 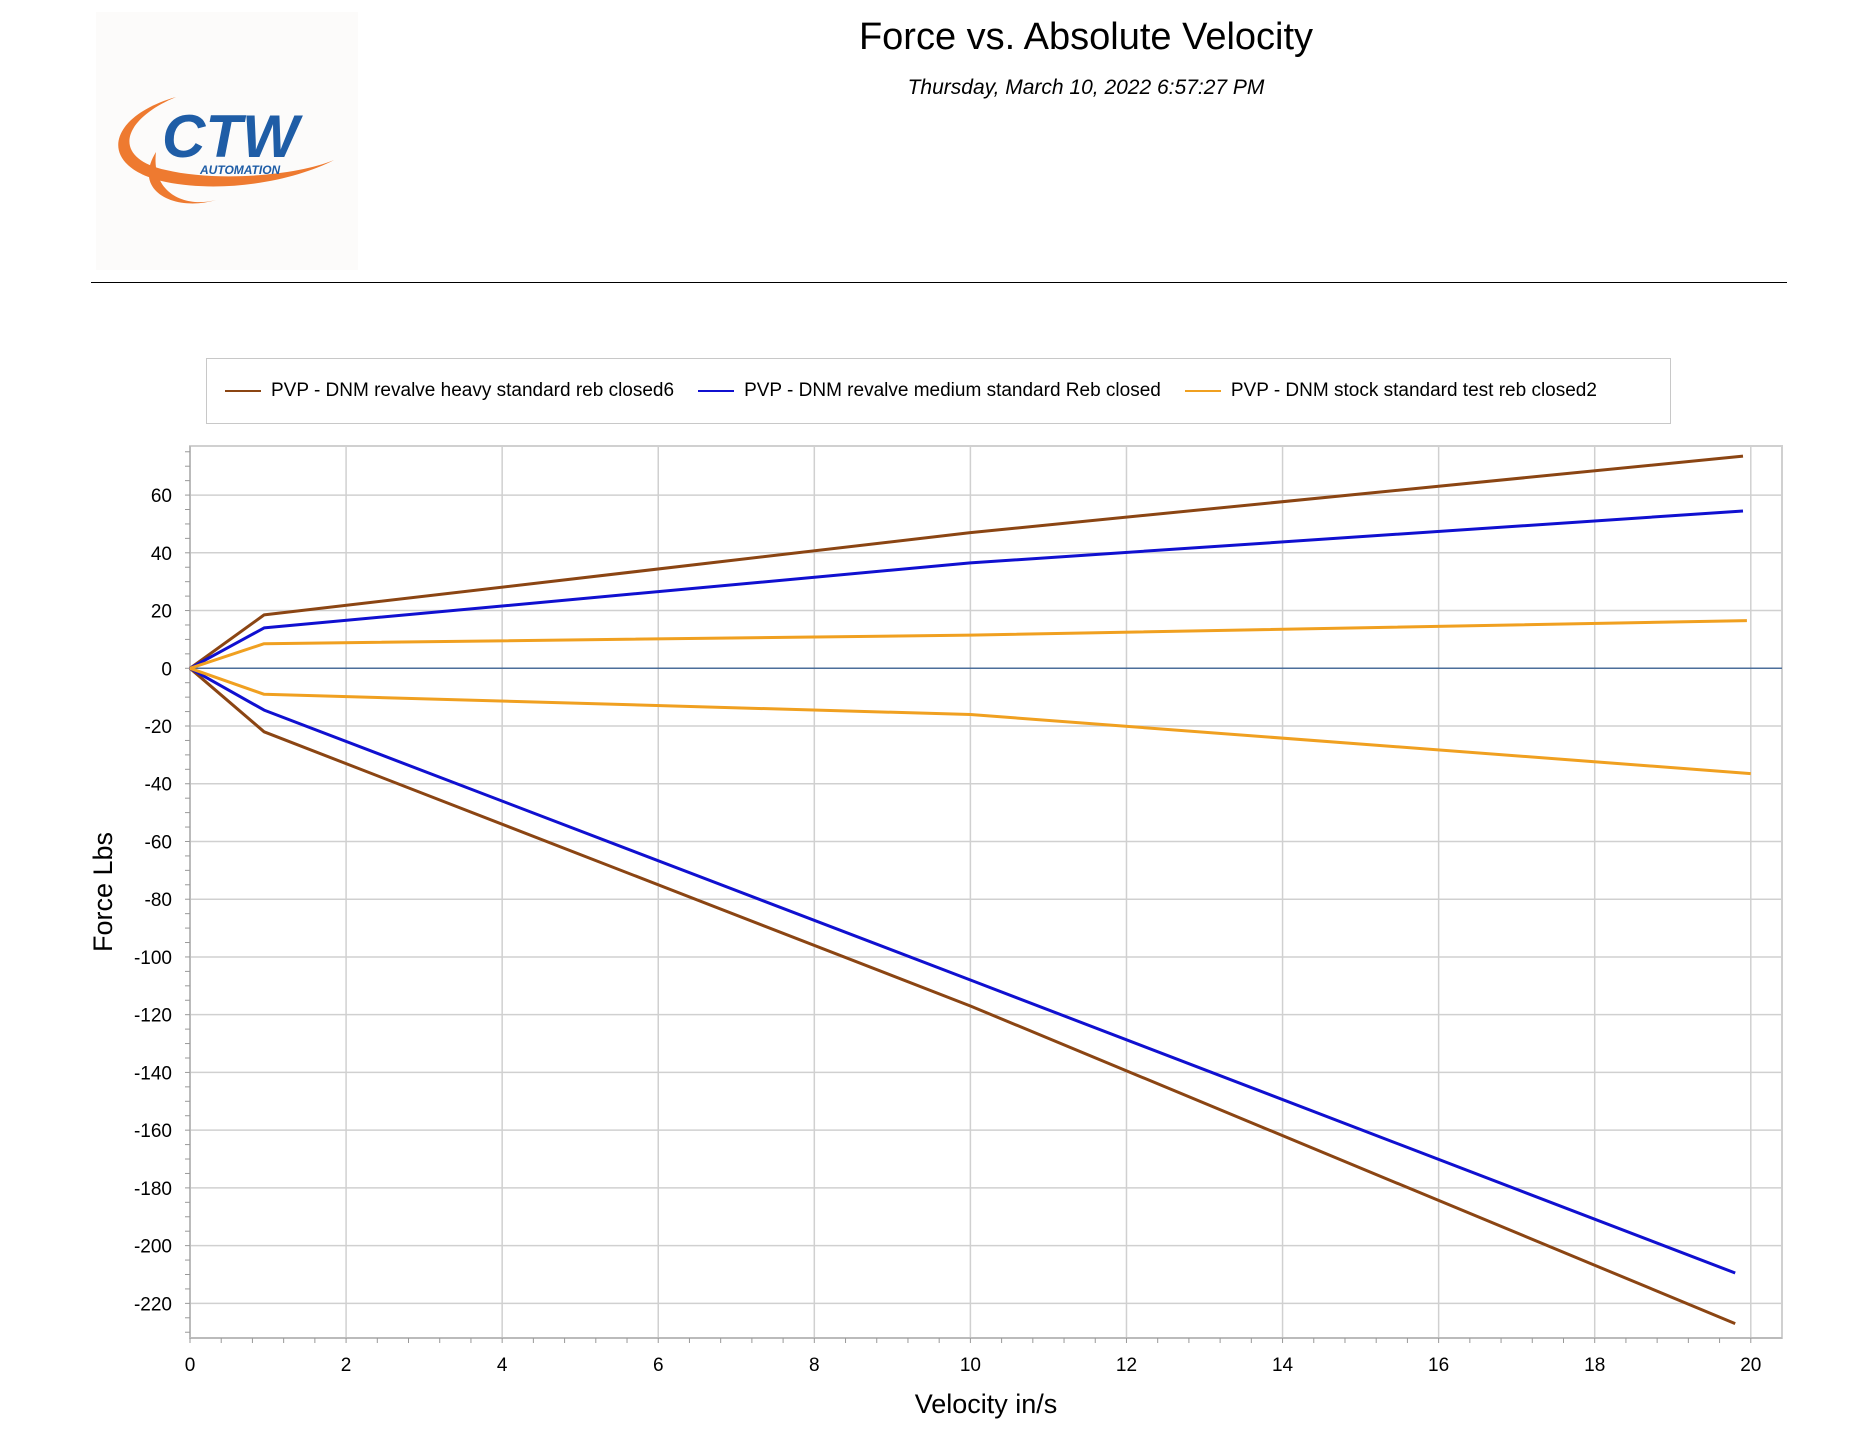 What do you see at coordinates (716, 391) in the screenshot?
I see `legend-swatch-medium` at bounding box center [716, 391].